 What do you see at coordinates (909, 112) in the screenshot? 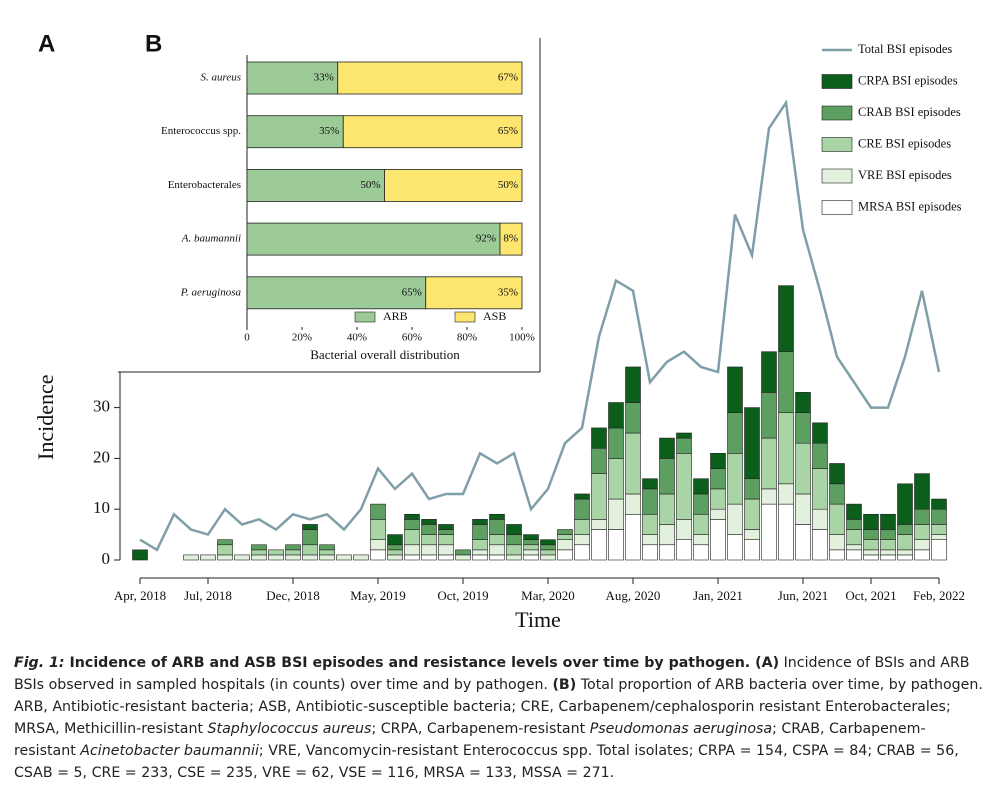
I see `legend-label: CRAB BSI episodes` at bounding box center [909, 112].